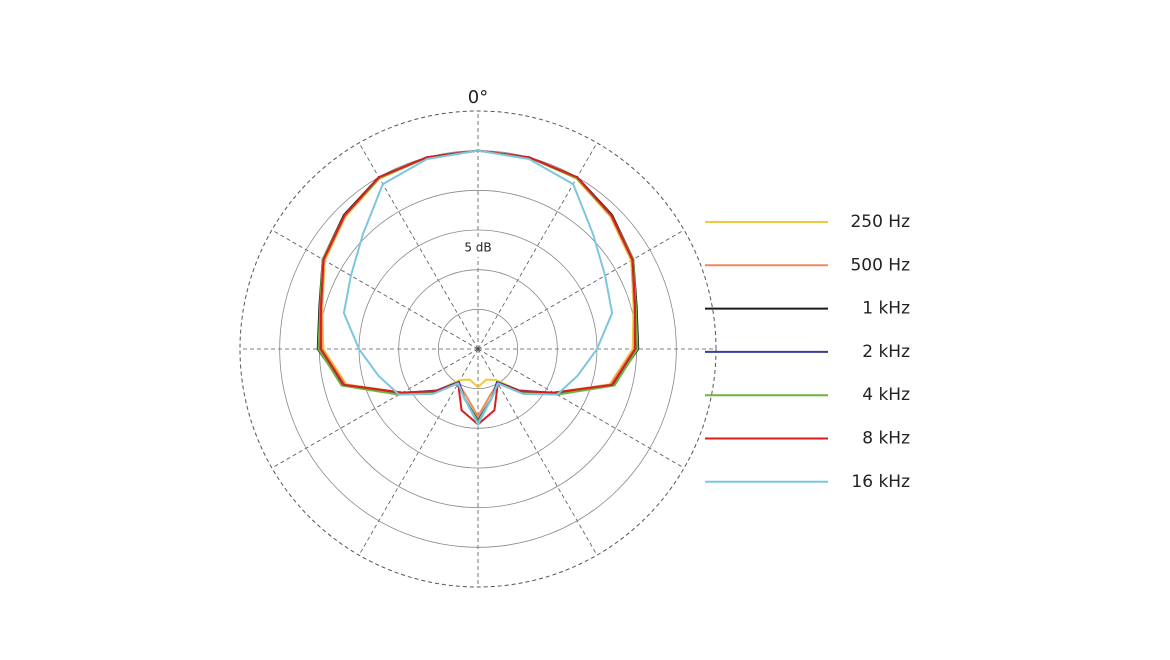  Describe the element at coordinates (886, 395) in the screenshot. I see `legend-label: 4 kHz` at that location.